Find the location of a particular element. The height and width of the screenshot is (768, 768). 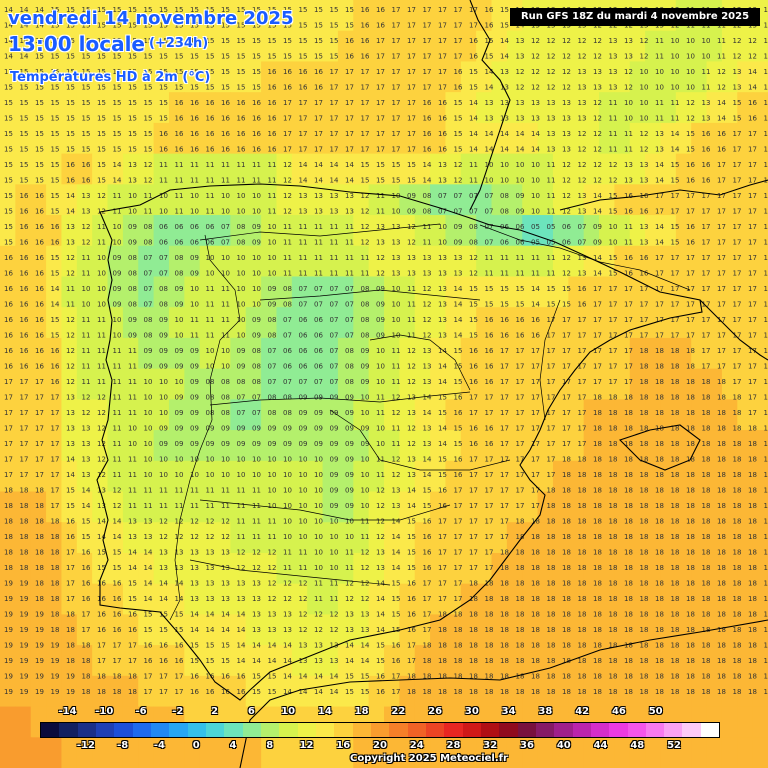

grid-temperature-value: 08 is located at coordinates (179, 258).